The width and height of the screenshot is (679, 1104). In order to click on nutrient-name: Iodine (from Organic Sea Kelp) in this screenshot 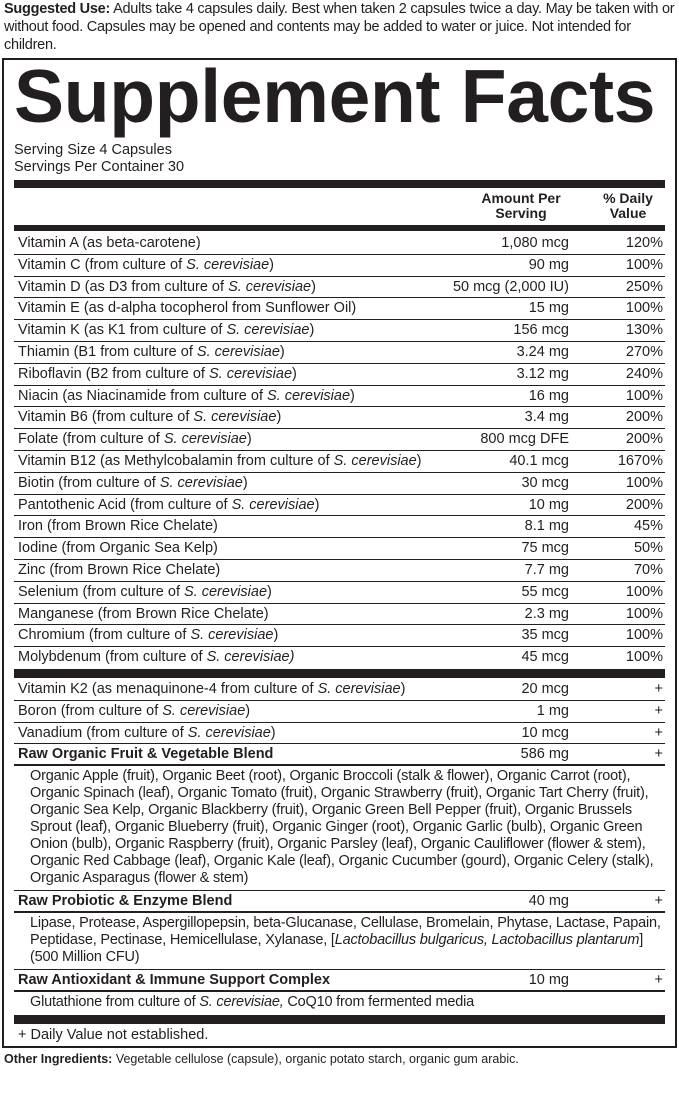, I will do `click(118, 548)`.